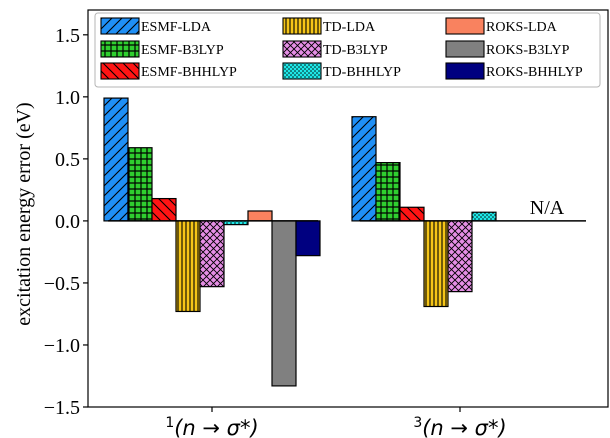  I want to click on legend-item-roks-lda: ROKS-LDA, so click(501, 26).